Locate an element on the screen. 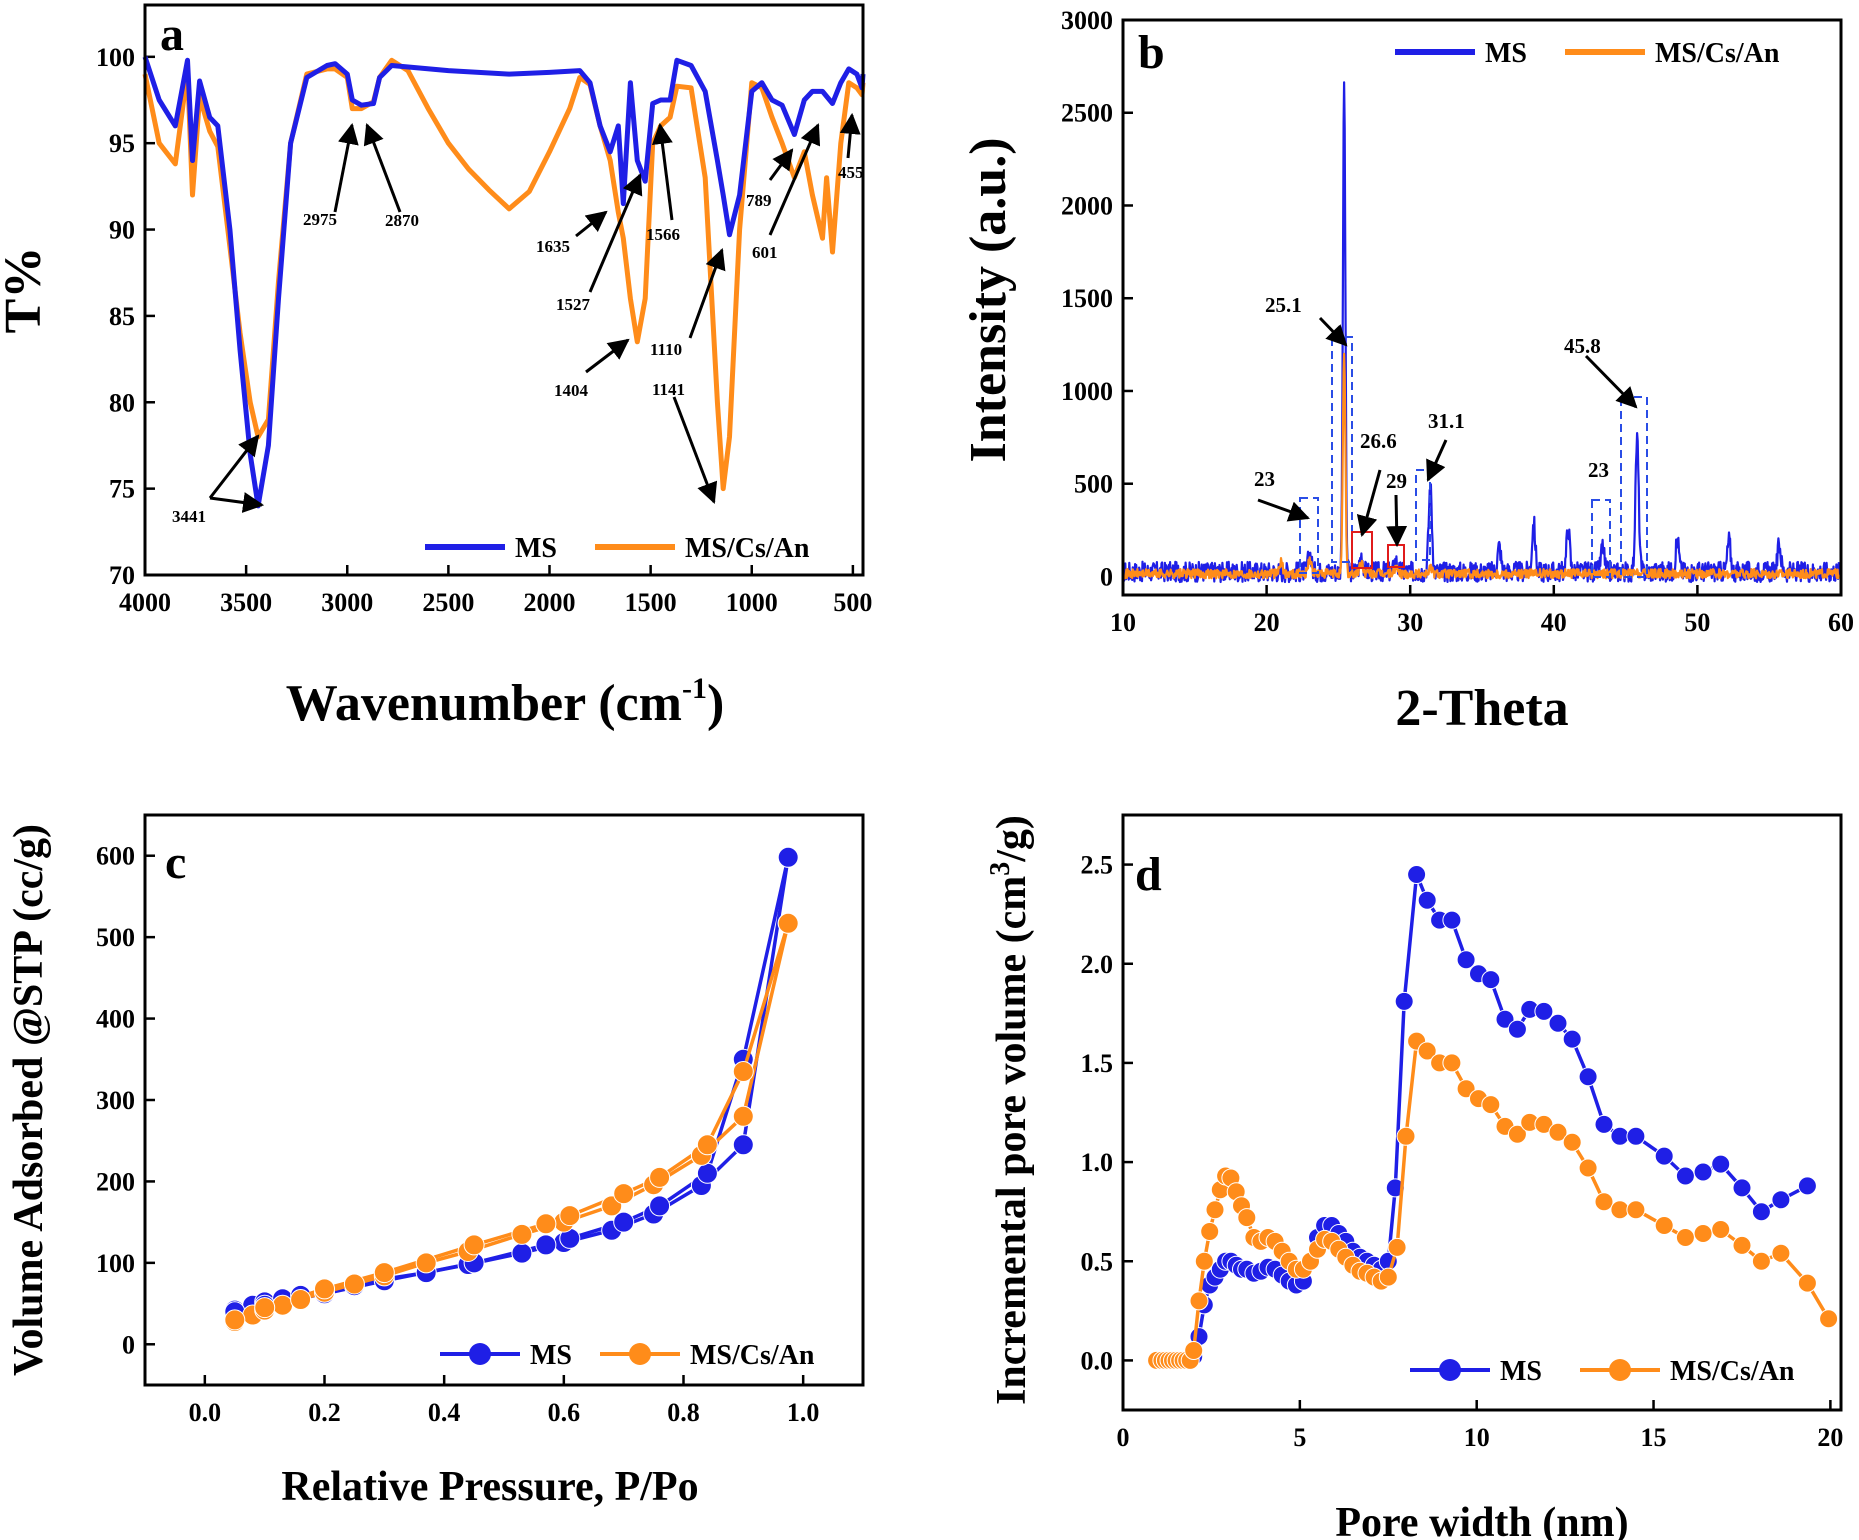  point-c-ms-adsorption is located at coordinates (522, 1253).